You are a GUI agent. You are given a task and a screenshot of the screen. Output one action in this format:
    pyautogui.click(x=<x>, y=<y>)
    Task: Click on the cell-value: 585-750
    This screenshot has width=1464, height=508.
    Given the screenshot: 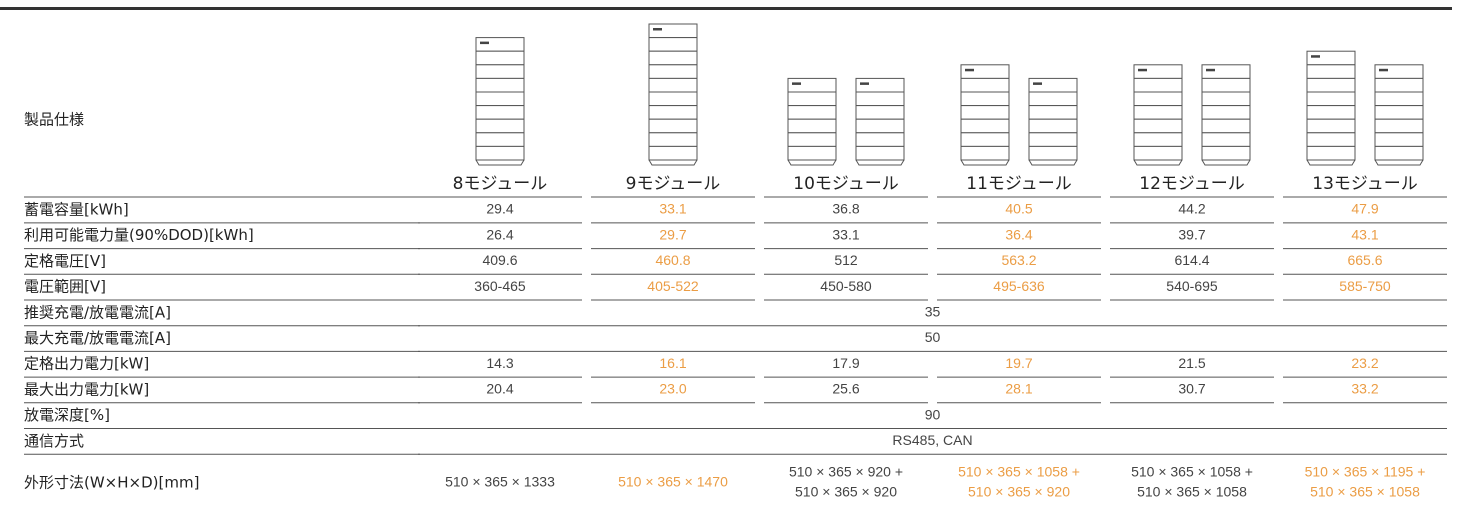 What is the action you would take?
    pyautogui.click(x=1365, y=286)
    